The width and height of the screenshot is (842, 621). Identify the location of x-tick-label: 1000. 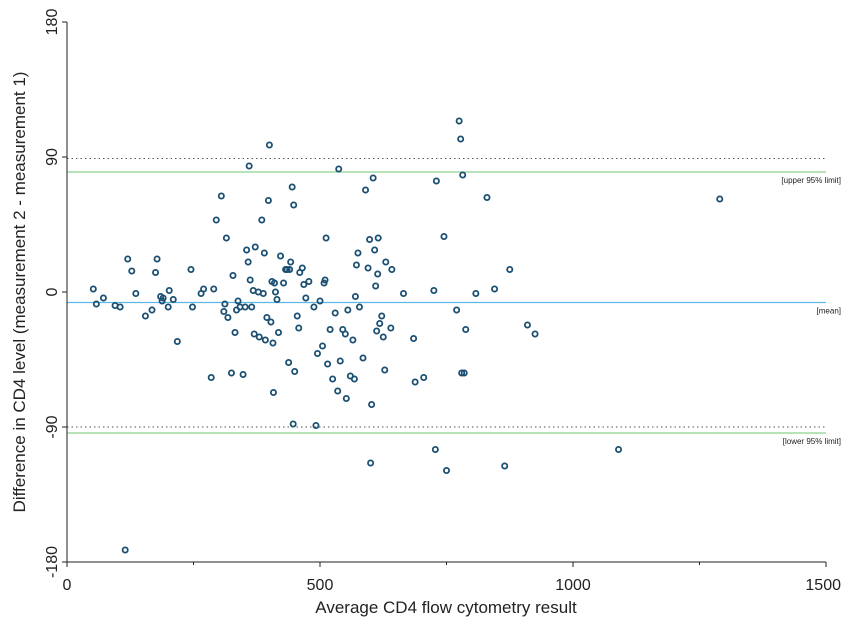
(573, 585).